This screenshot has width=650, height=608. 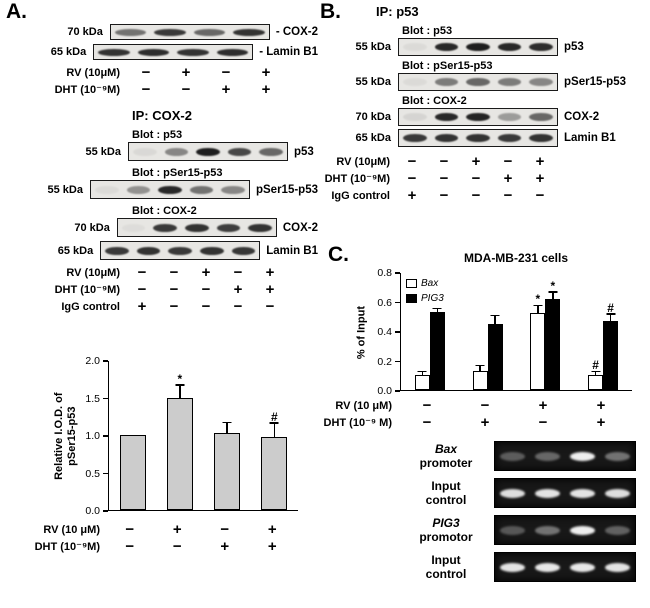 I want to click on bax-bar-holder, so click(x=480, y=331).